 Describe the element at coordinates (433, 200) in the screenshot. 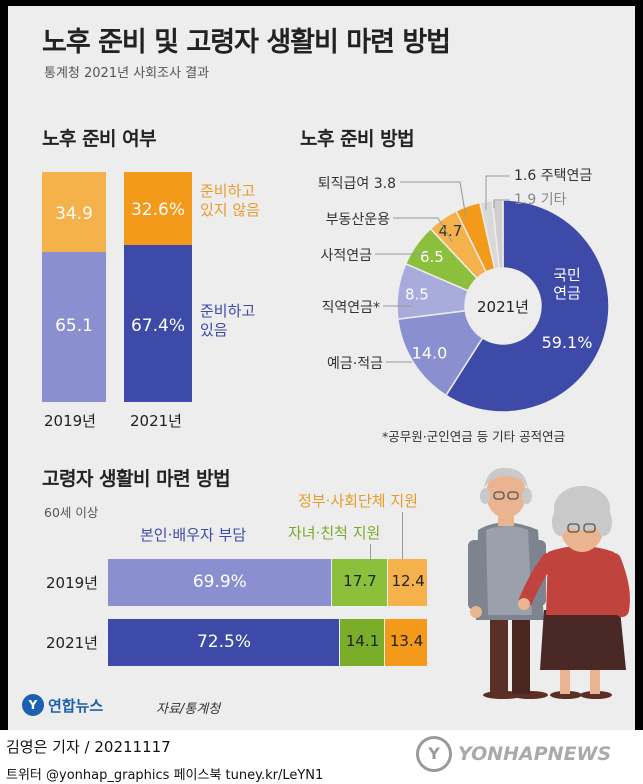

I see `pie-leader-retirement` at that location.